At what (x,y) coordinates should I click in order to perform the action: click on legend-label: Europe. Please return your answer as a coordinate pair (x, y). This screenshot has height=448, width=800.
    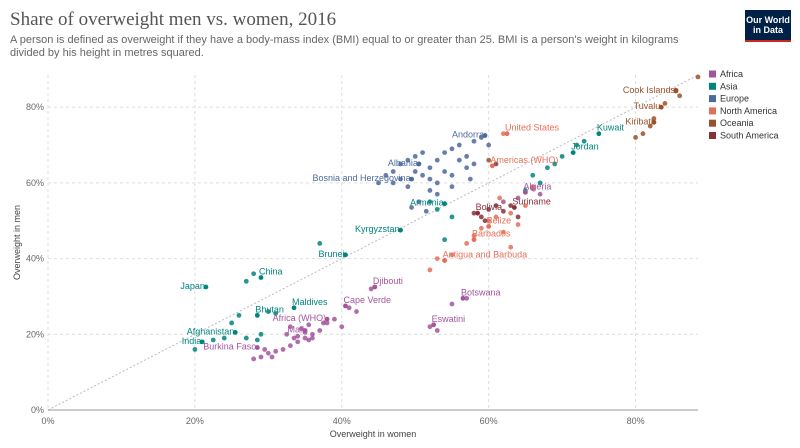
    Looking at the image, I should click on (734, 99).